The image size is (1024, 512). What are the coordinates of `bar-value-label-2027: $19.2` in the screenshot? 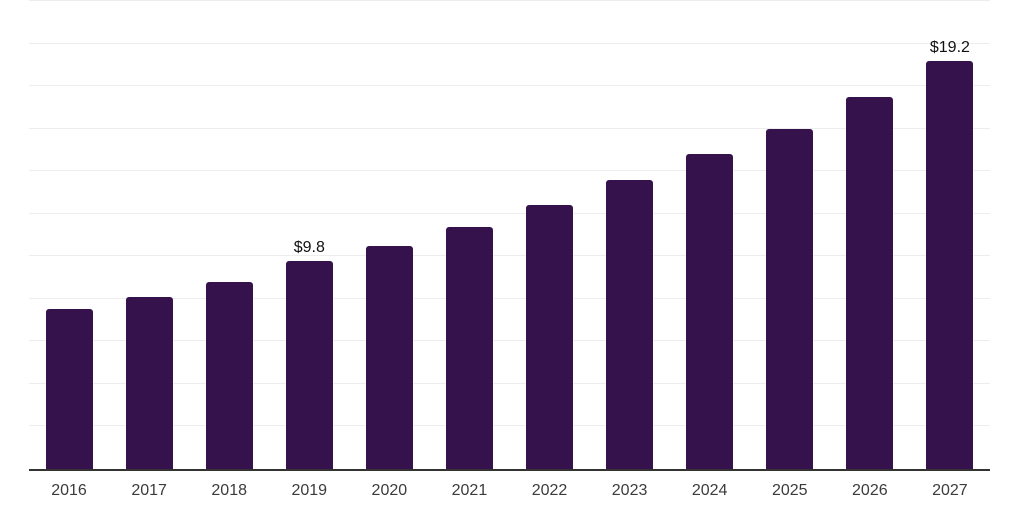 It's located at (949, 47).